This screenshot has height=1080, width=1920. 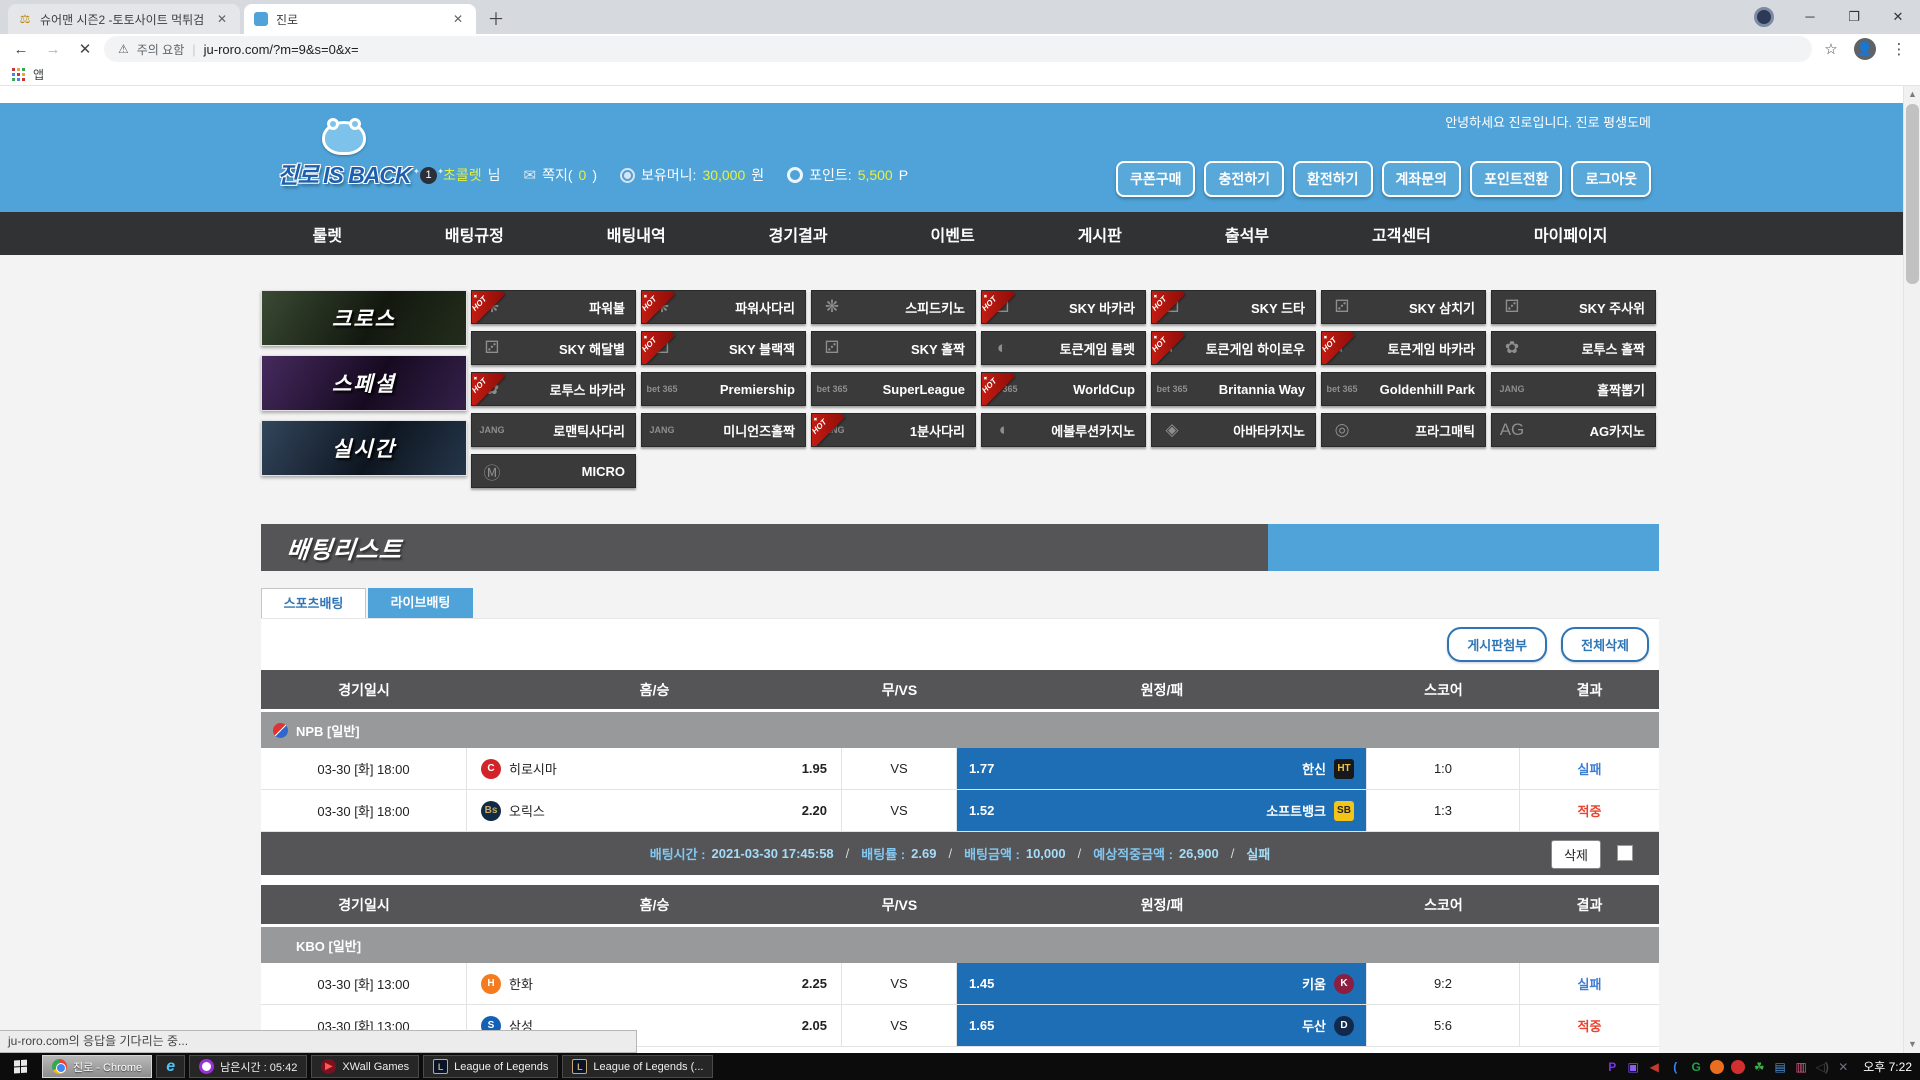 What do you see at coordinates (1099, 236) in the screenshot?
I see `nav-item-게시판: 게시판` at bounding box center [1099, 236].